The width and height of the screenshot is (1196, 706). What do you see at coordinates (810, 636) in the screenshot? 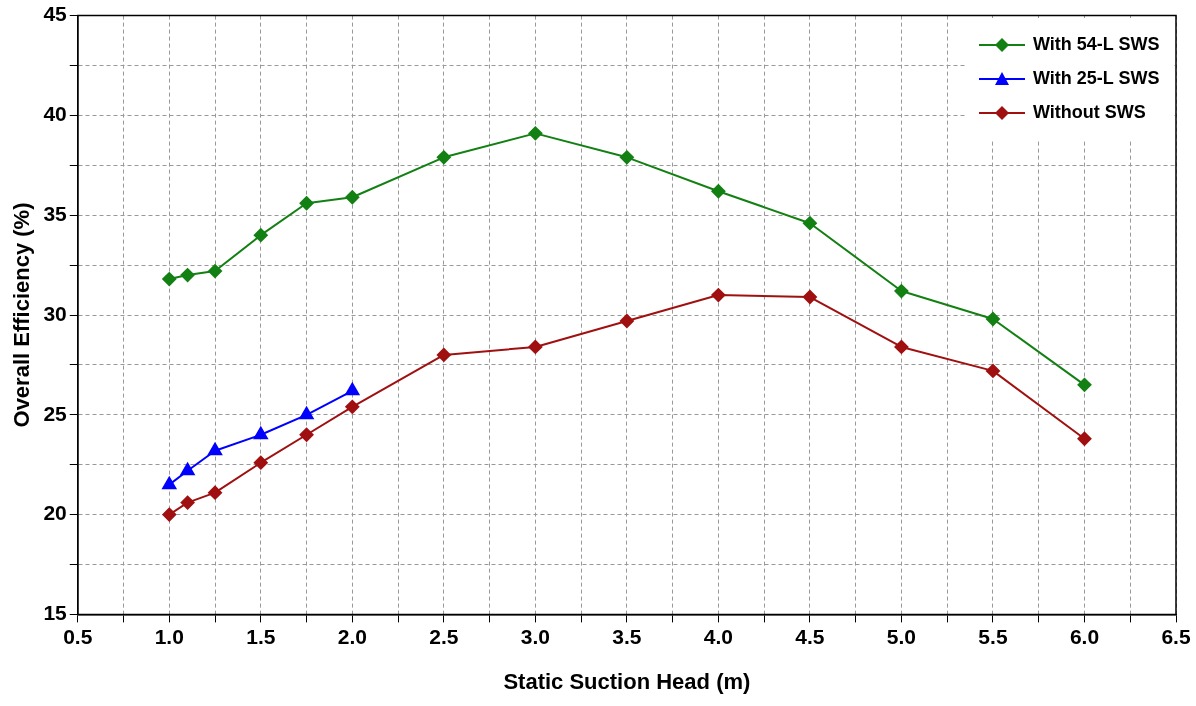
I see `x-tick-label: 4.5` at bounding box center [810, 636].